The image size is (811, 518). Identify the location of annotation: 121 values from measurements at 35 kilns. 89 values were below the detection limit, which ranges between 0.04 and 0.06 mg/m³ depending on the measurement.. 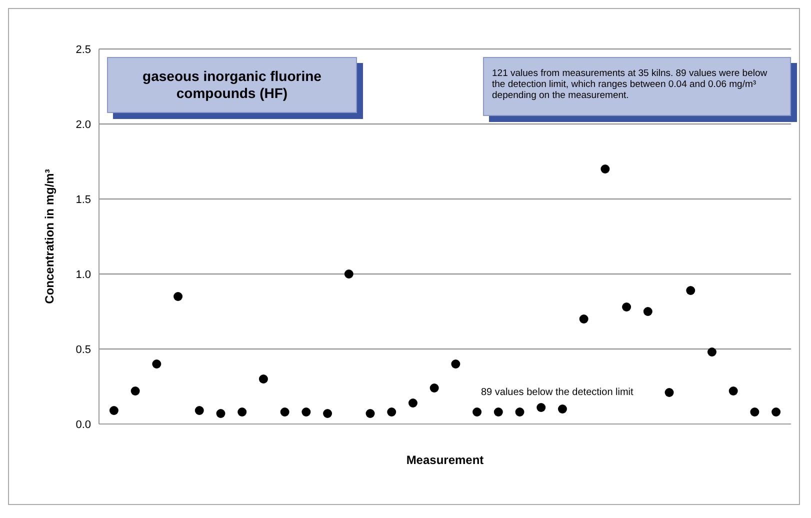
(630, 84).